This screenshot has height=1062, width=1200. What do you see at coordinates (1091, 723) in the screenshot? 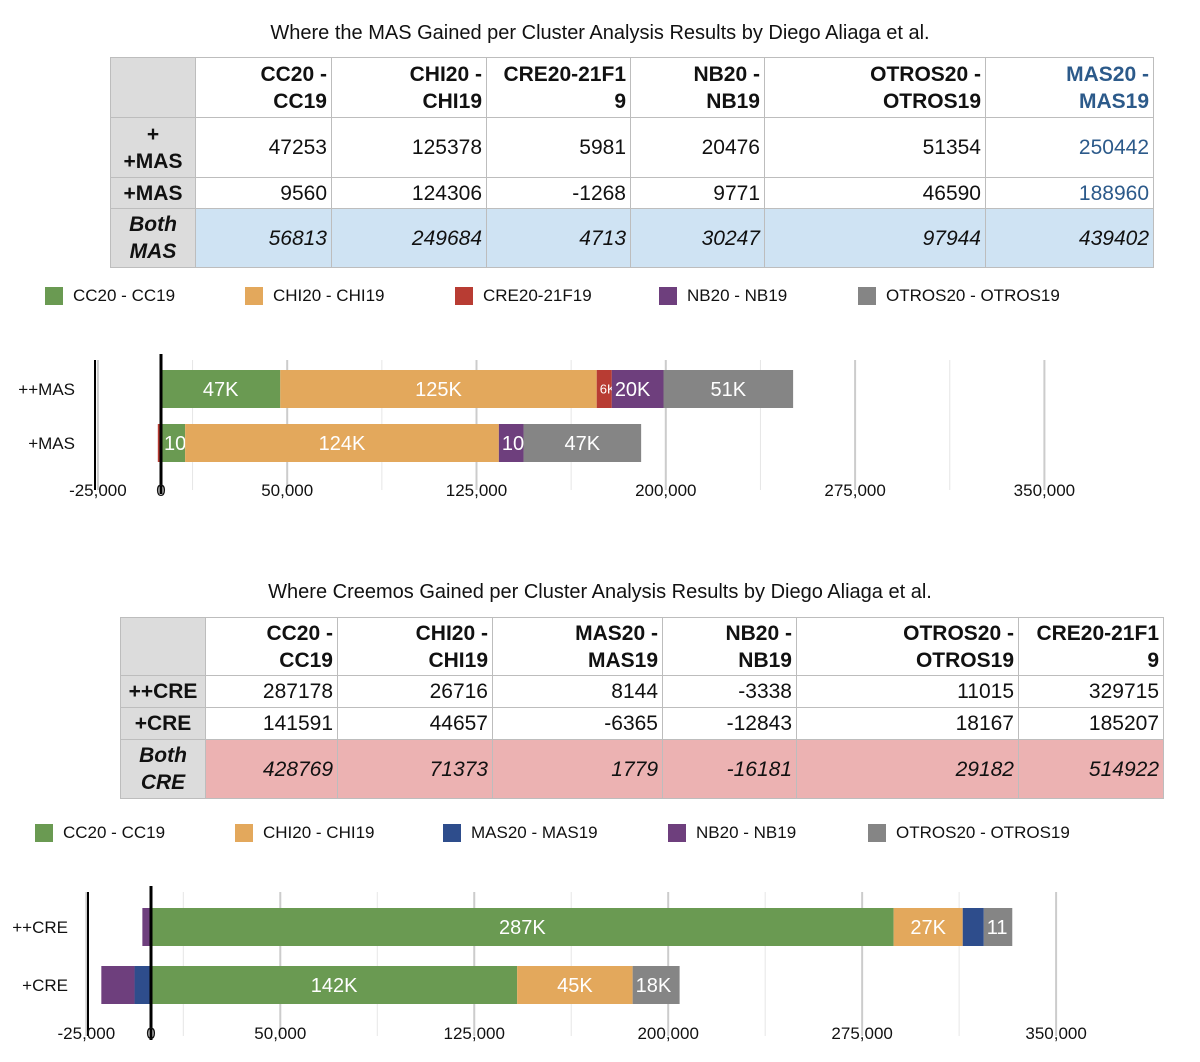
I see `table-cell: 185207` at bounding box center [1091, 723].